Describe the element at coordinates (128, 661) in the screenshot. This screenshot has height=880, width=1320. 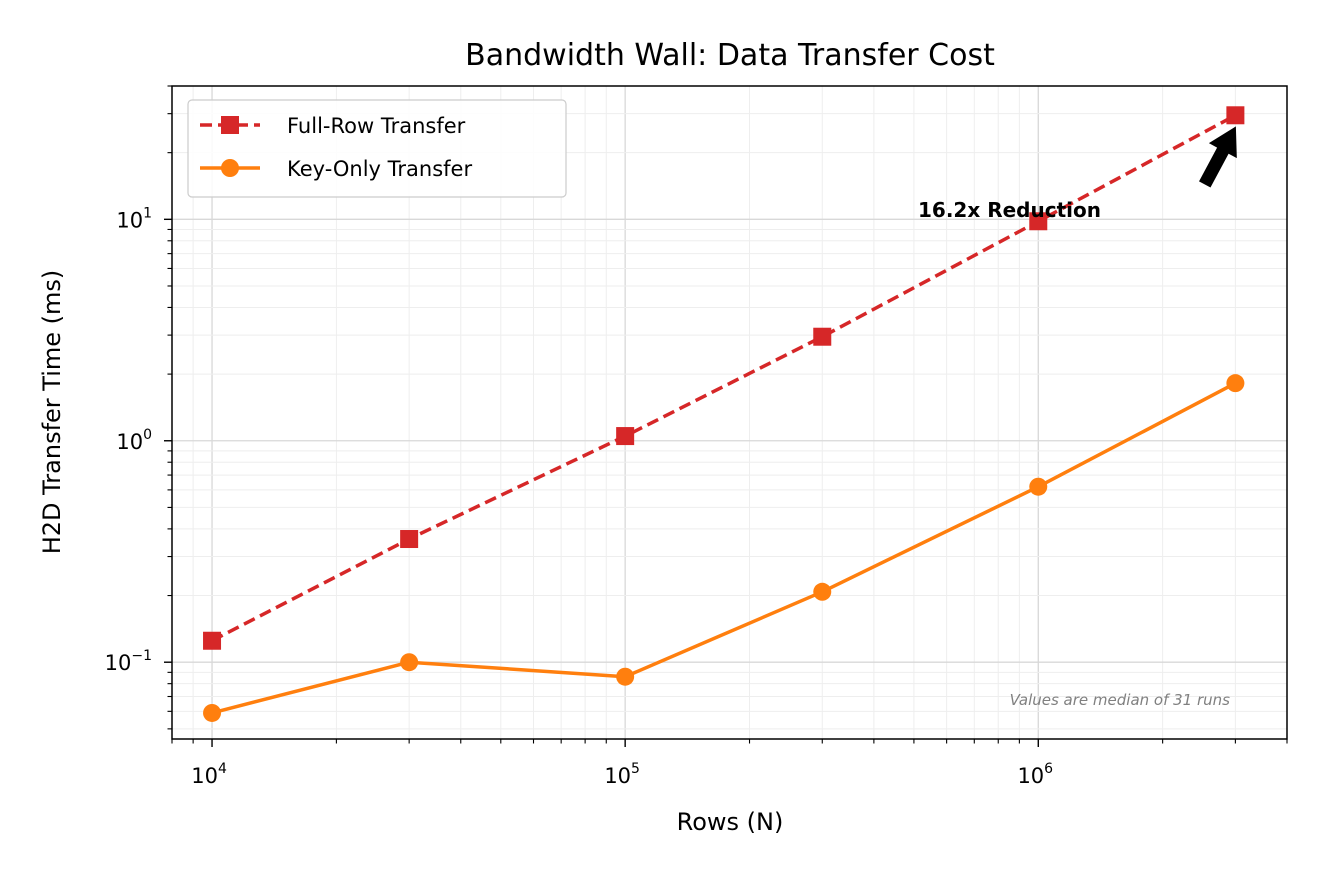
I see `y-tick-label-0: 10⁻¹` at that location.